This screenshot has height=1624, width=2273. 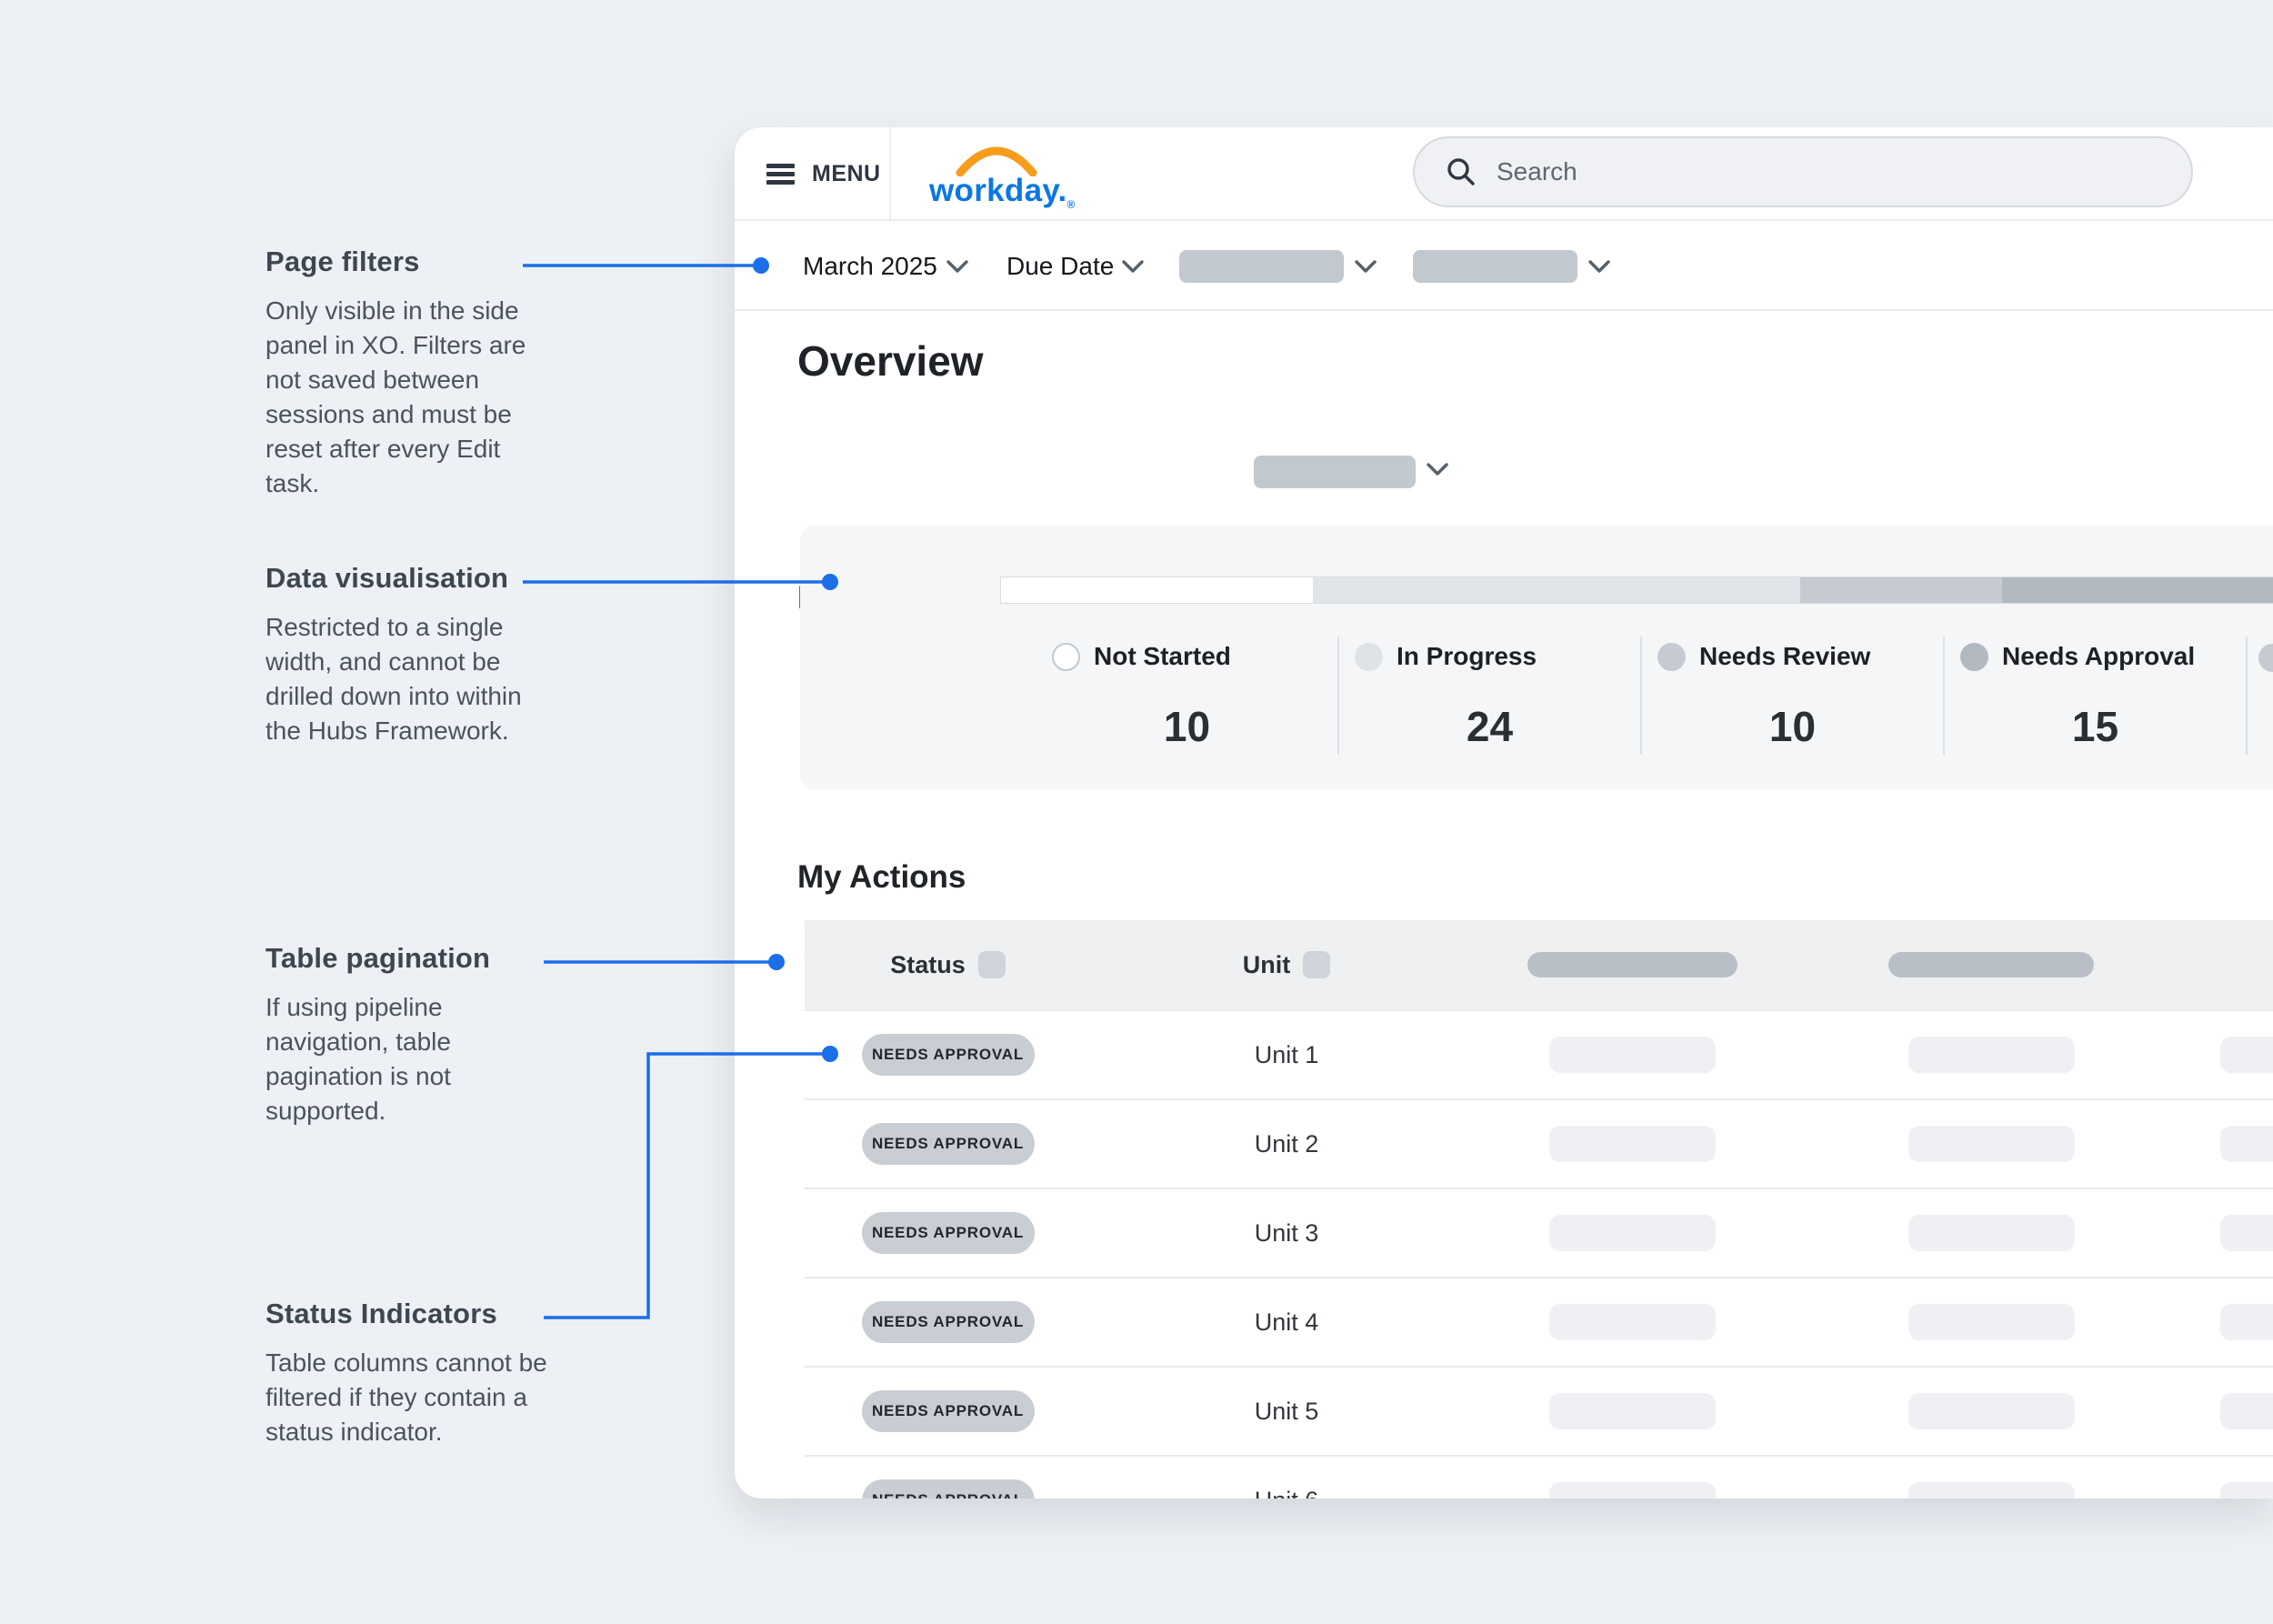 What do you see at coordinates (1002, 192) in the screenshot?
I see `workday-wordmark: workday.®` at bounding box center [1002, 192].